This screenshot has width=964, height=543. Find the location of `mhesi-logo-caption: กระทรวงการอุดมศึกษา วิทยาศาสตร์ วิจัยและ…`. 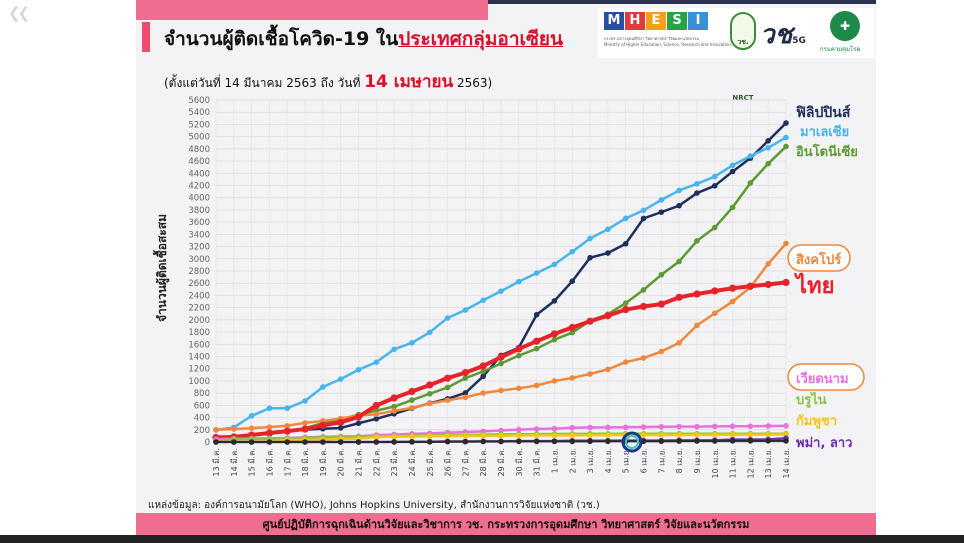

mhesi-logo-caption: กระทรวงการอุดมศึกษา วิทยาศาสตร์ วิจัยและ… is located at coordinates (667, 41).